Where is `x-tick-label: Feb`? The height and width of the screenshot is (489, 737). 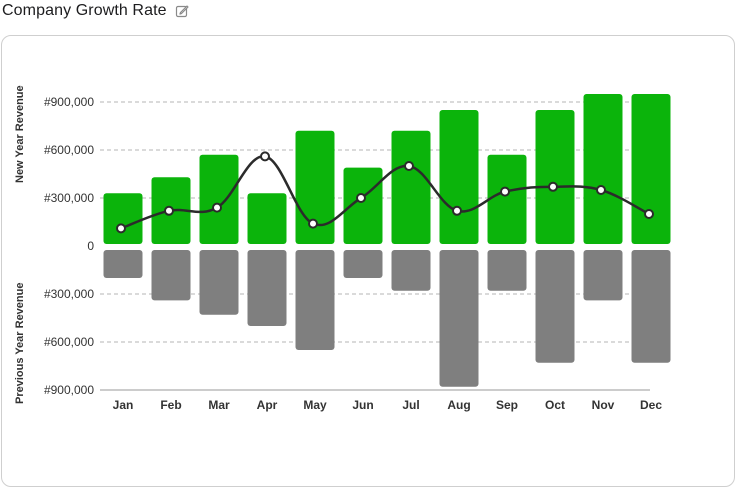
x-tick-label: Feb is located at coordinates (170, 405).